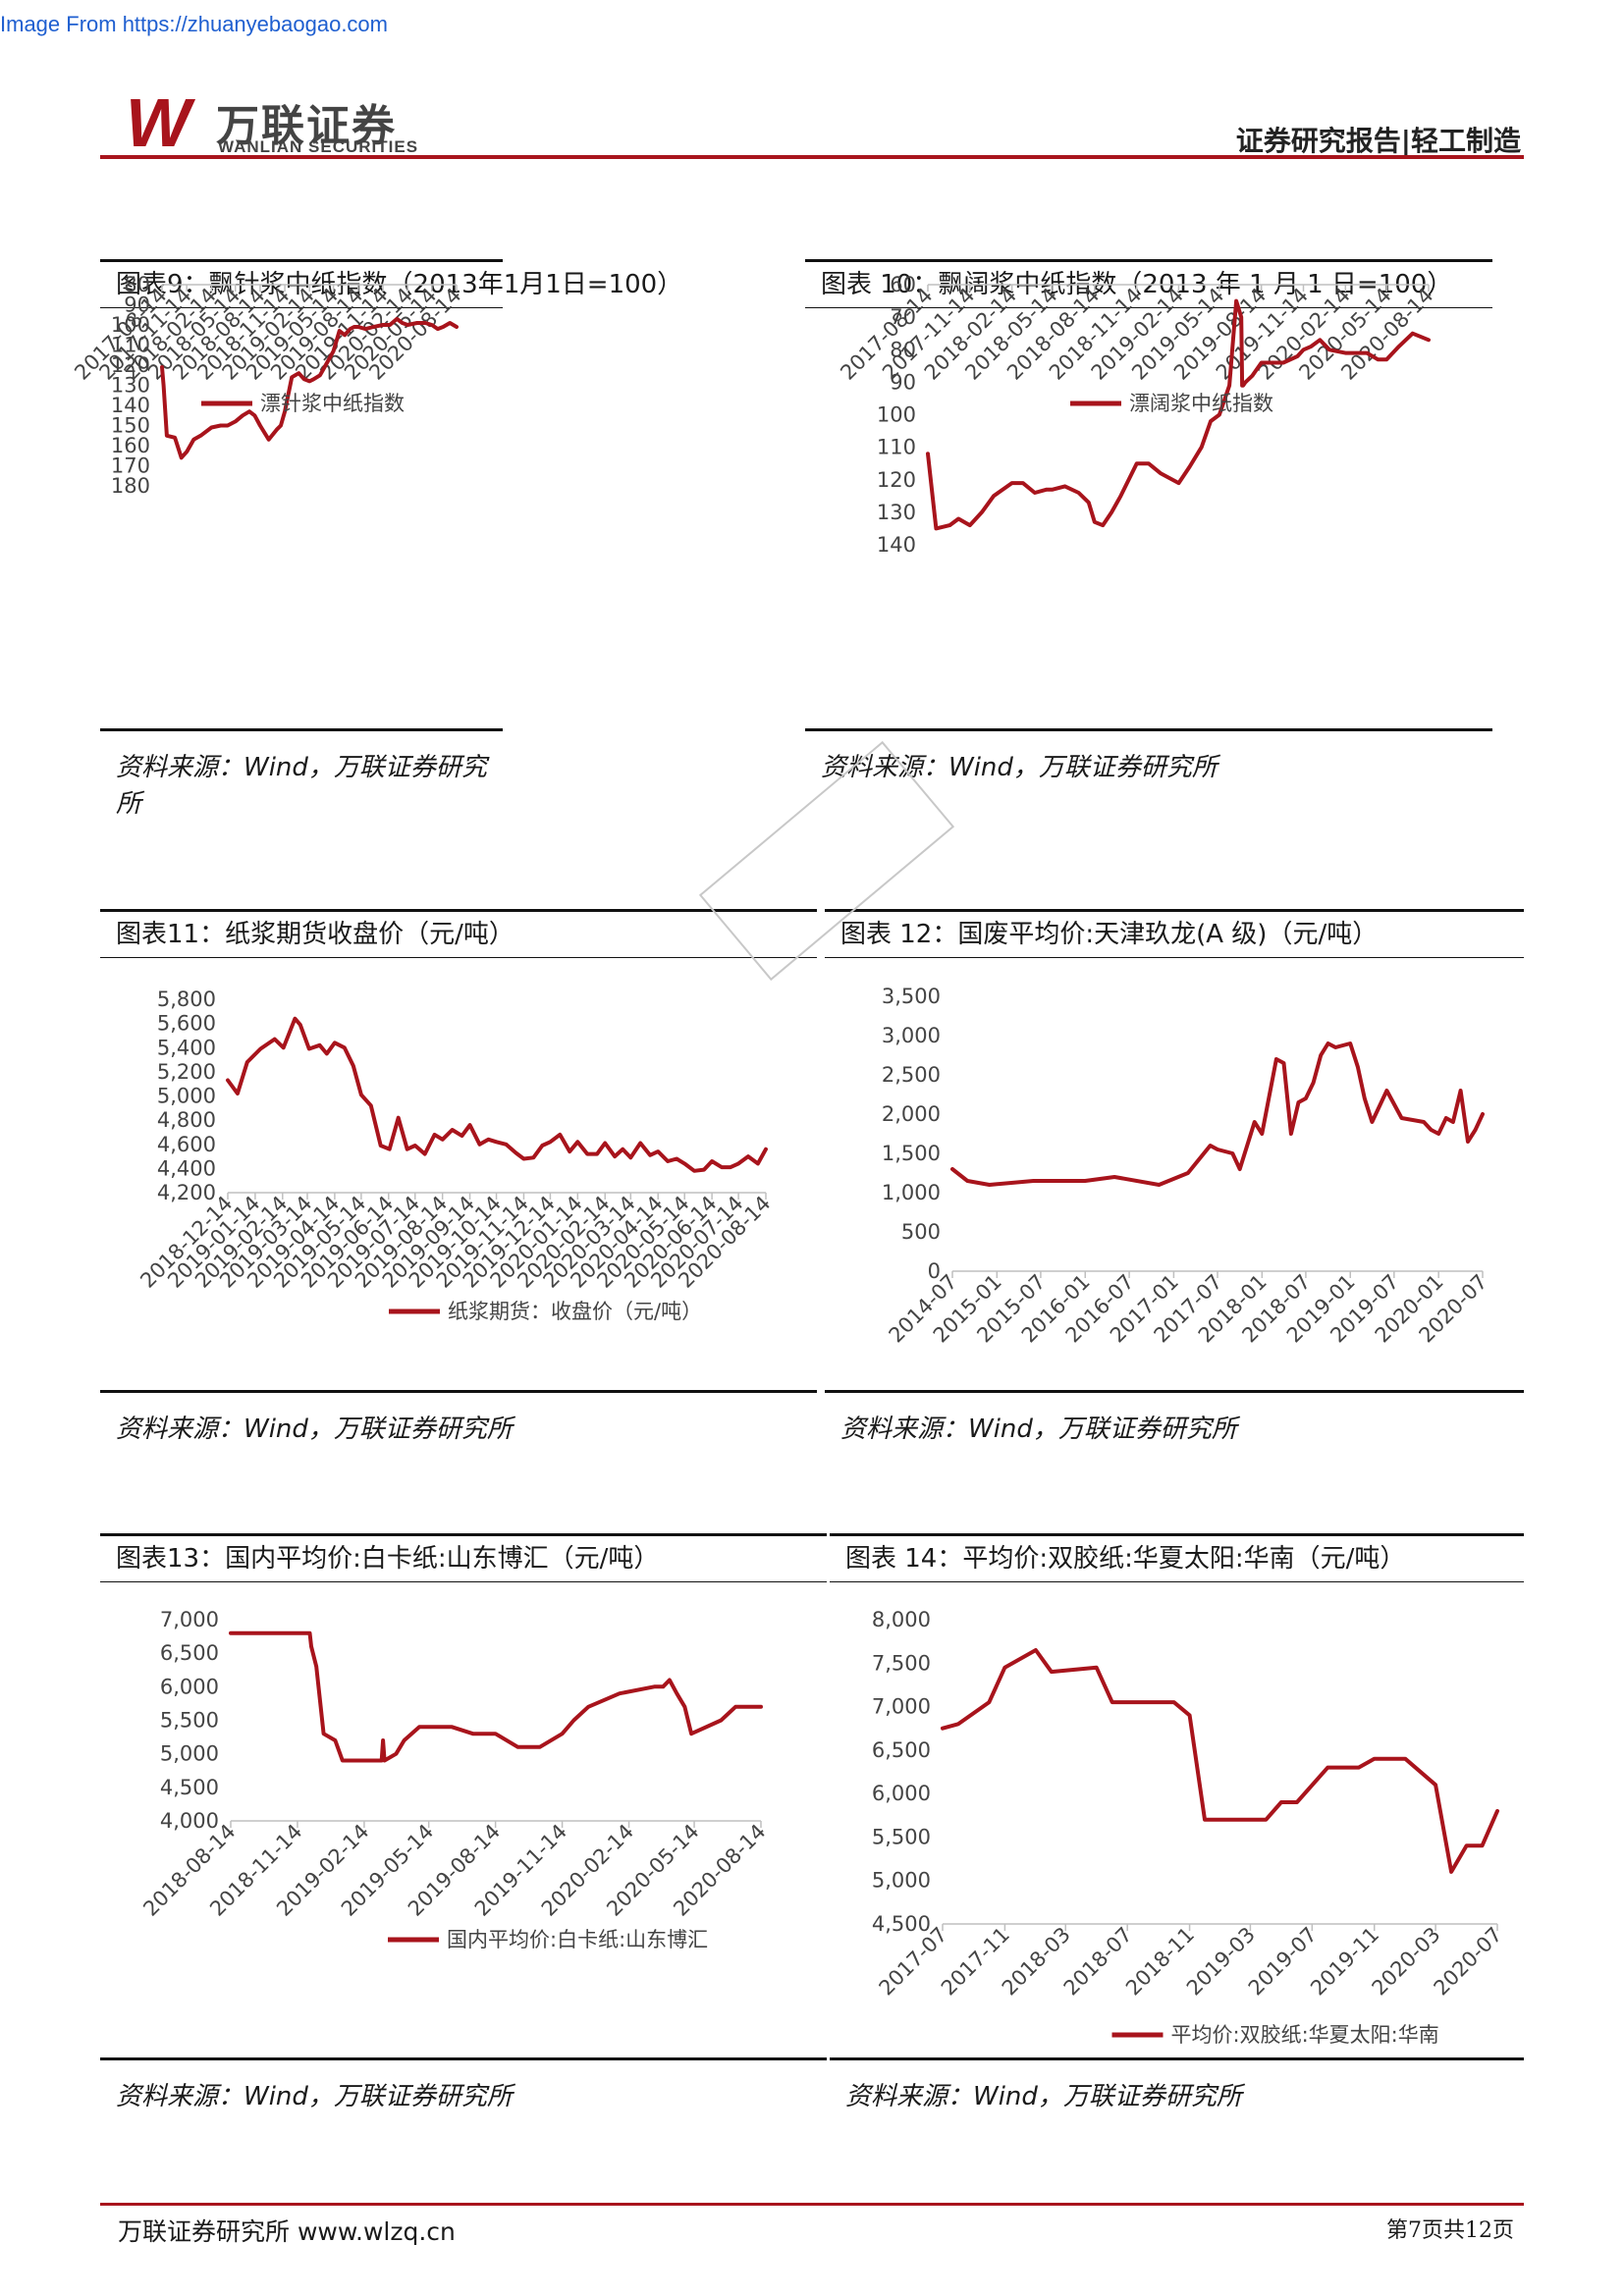 This screenshot has height=2296, width=1624. I want to click on chart-title: 图表 14：平均价:双胶纸:华夏太阳:华南（元/吨）, so click(1177, 1558).